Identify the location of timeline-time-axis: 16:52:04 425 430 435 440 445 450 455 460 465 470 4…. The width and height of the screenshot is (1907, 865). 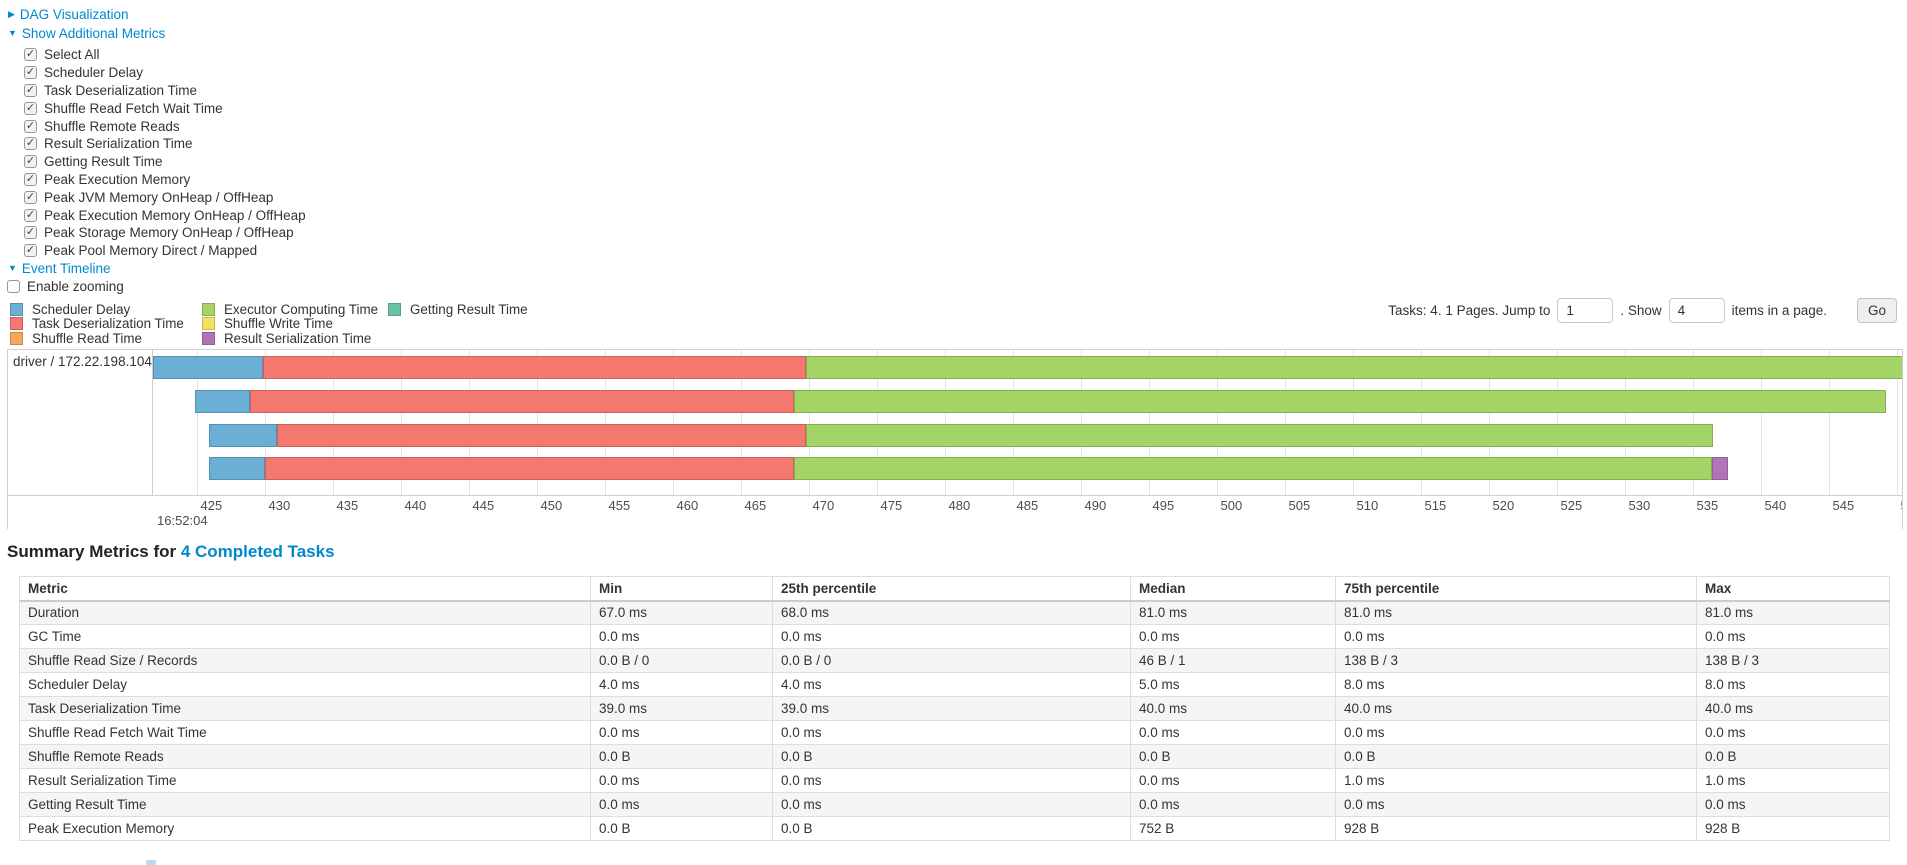
(955, 512).